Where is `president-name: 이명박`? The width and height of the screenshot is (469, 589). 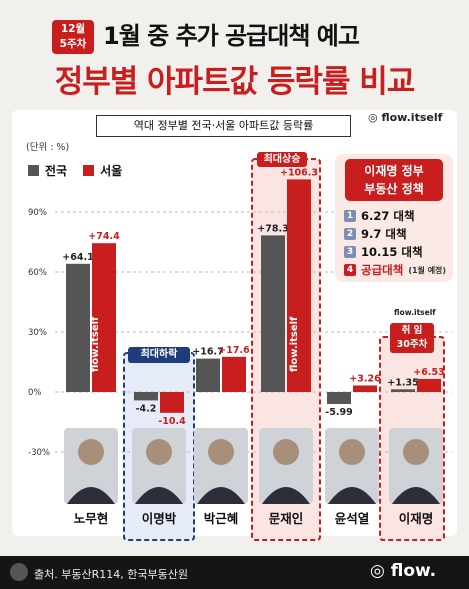
president-name: 이명박 is located at coordinates (159, 518).